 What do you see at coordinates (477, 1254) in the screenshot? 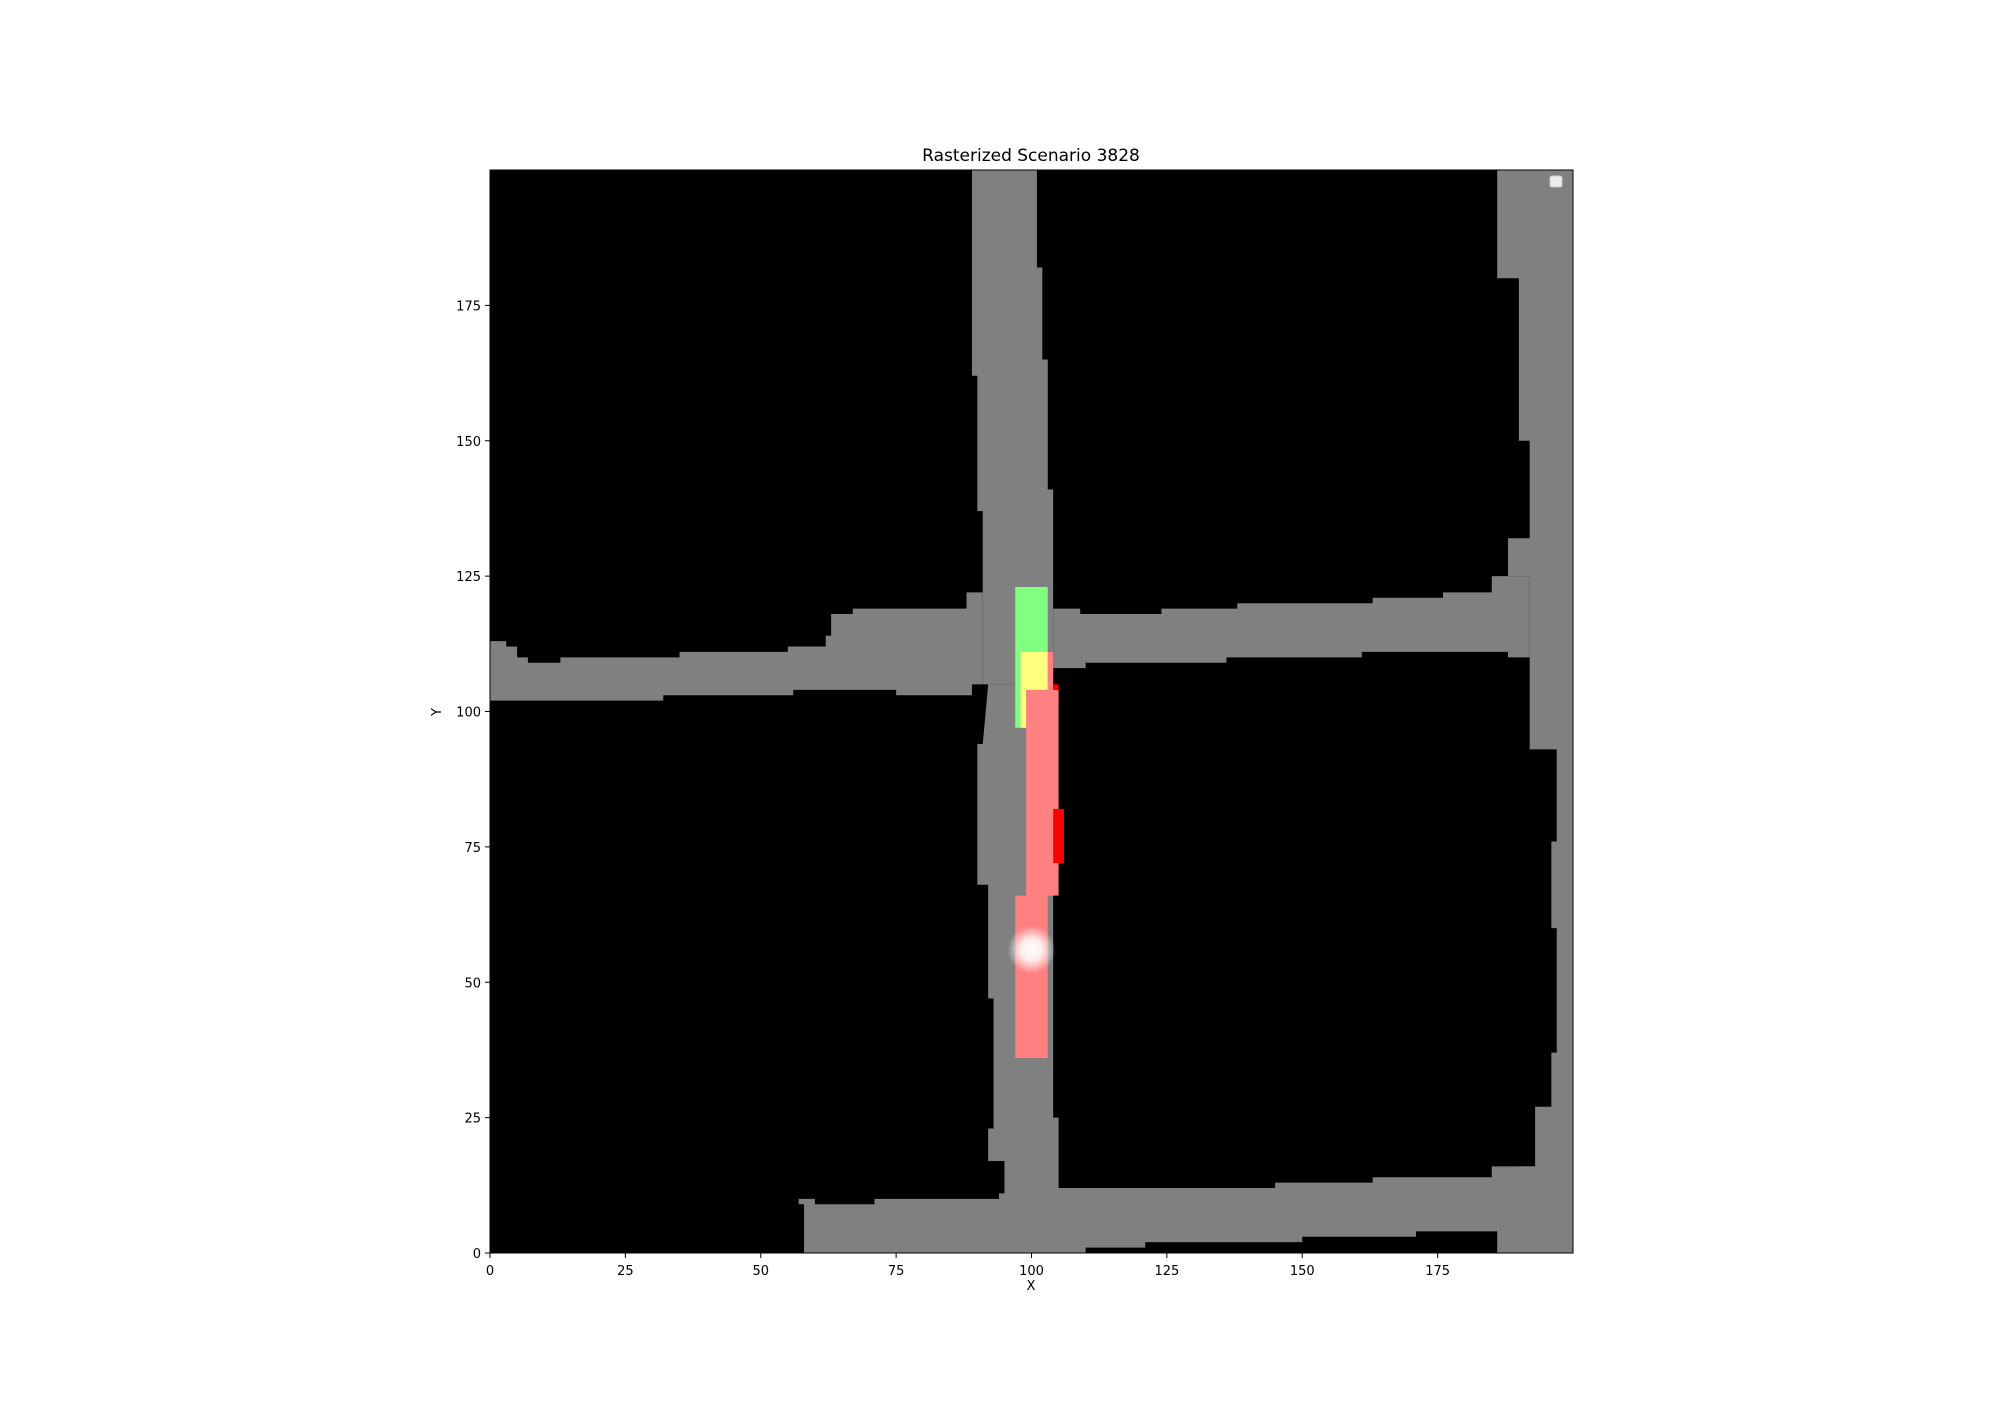
I see `y-tick-label: 0` at bounding box center [477, 1254].